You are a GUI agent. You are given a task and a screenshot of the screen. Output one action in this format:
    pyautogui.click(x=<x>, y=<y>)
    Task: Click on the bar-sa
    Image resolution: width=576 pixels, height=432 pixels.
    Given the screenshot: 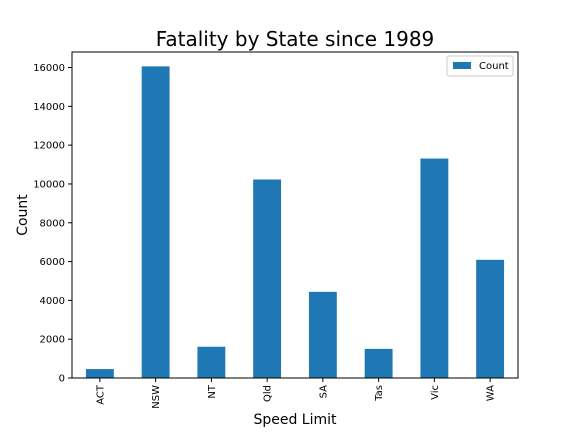 What is the action you would take?
    pyautogui.click(x=322, y=334)
    